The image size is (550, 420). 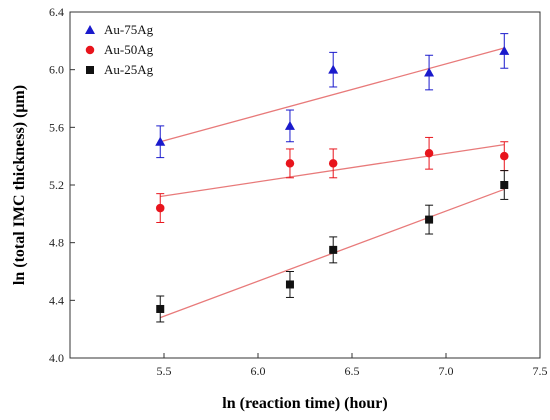 What do you see at coordinates (258, 371) in the screenshot?
I see `x-tick-label: 6.0` at bounding box center [258, 371].